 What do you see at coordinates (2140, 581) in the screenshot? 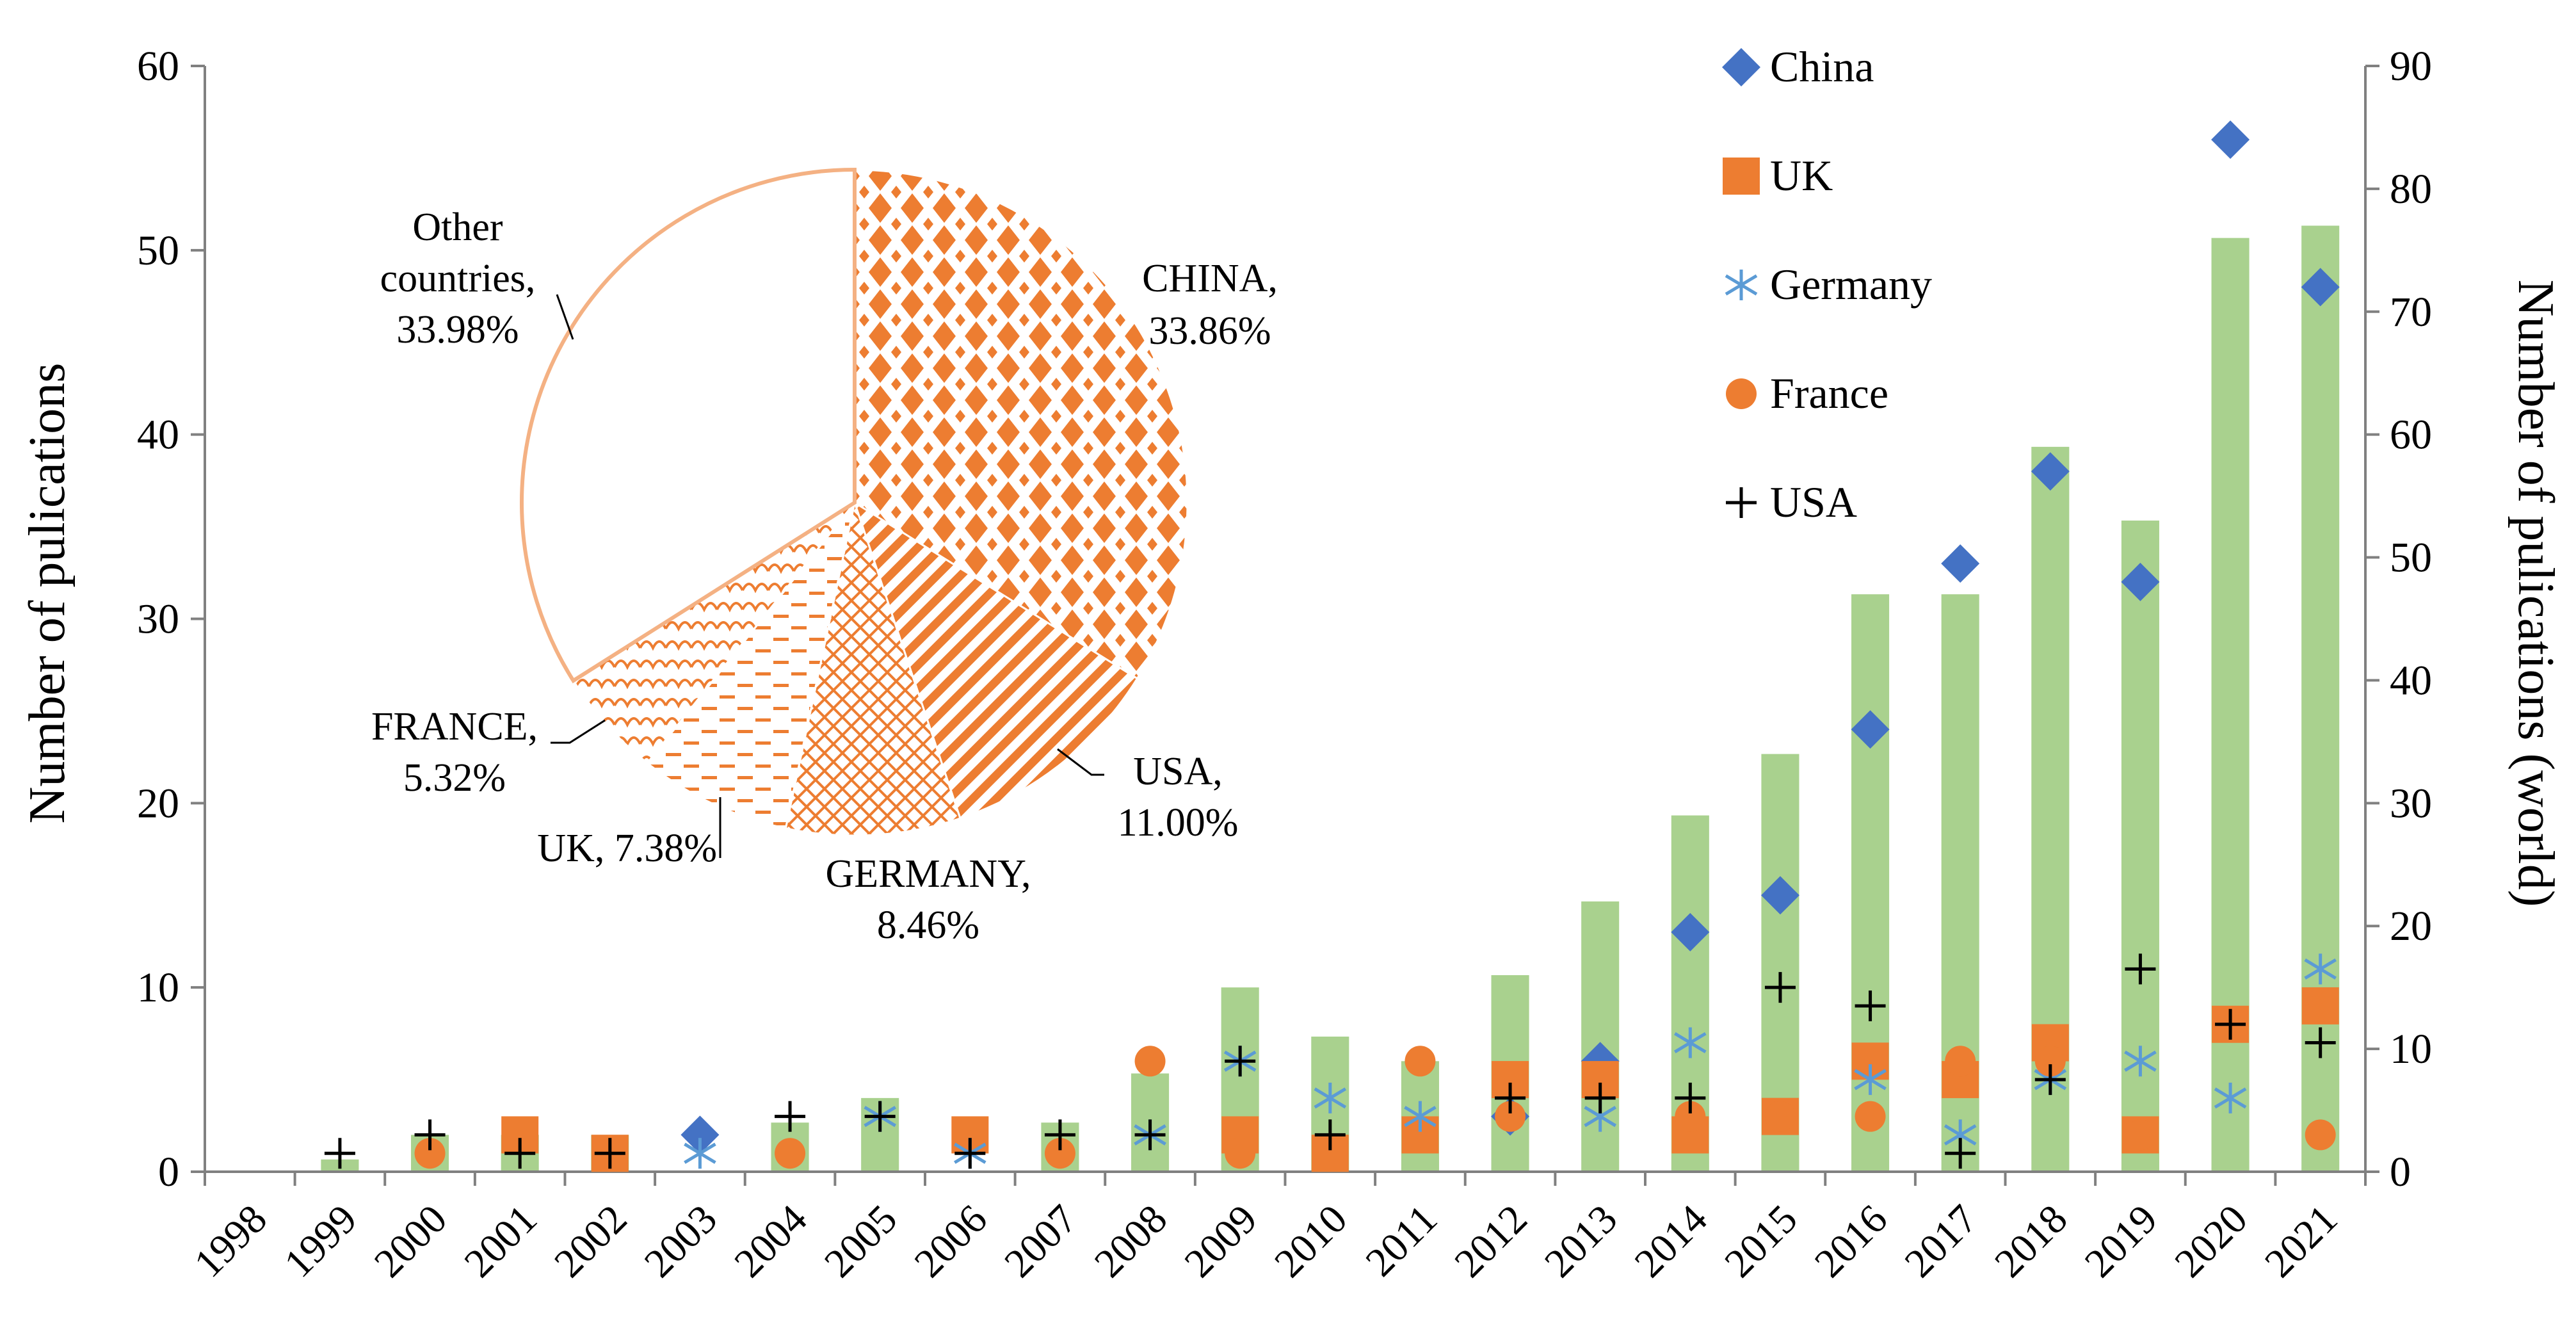
I see `china-point-2019` at bounding box center [2140, 581].